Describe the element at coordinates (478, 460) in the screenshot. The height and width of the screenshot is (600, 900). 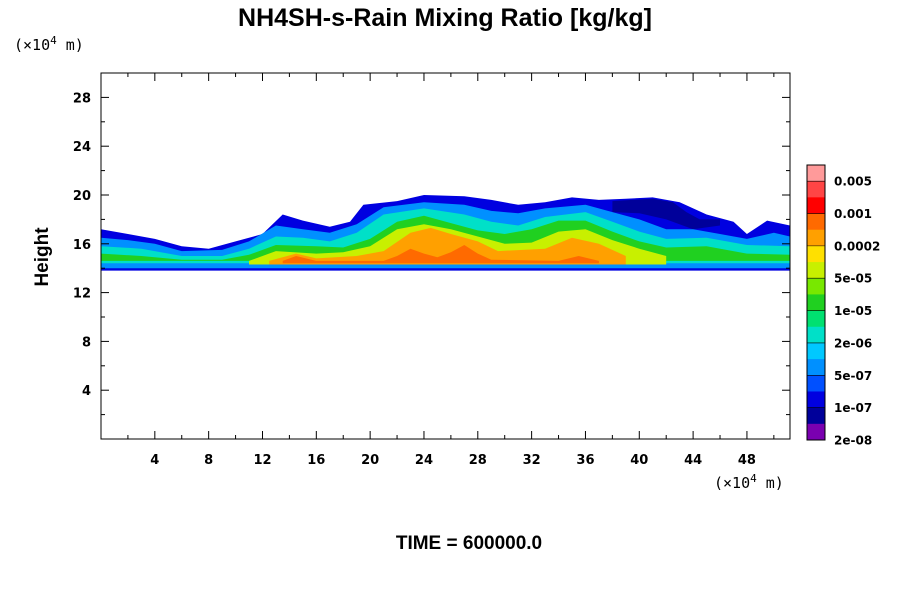
I see `x-tick-label: 28` at that location.